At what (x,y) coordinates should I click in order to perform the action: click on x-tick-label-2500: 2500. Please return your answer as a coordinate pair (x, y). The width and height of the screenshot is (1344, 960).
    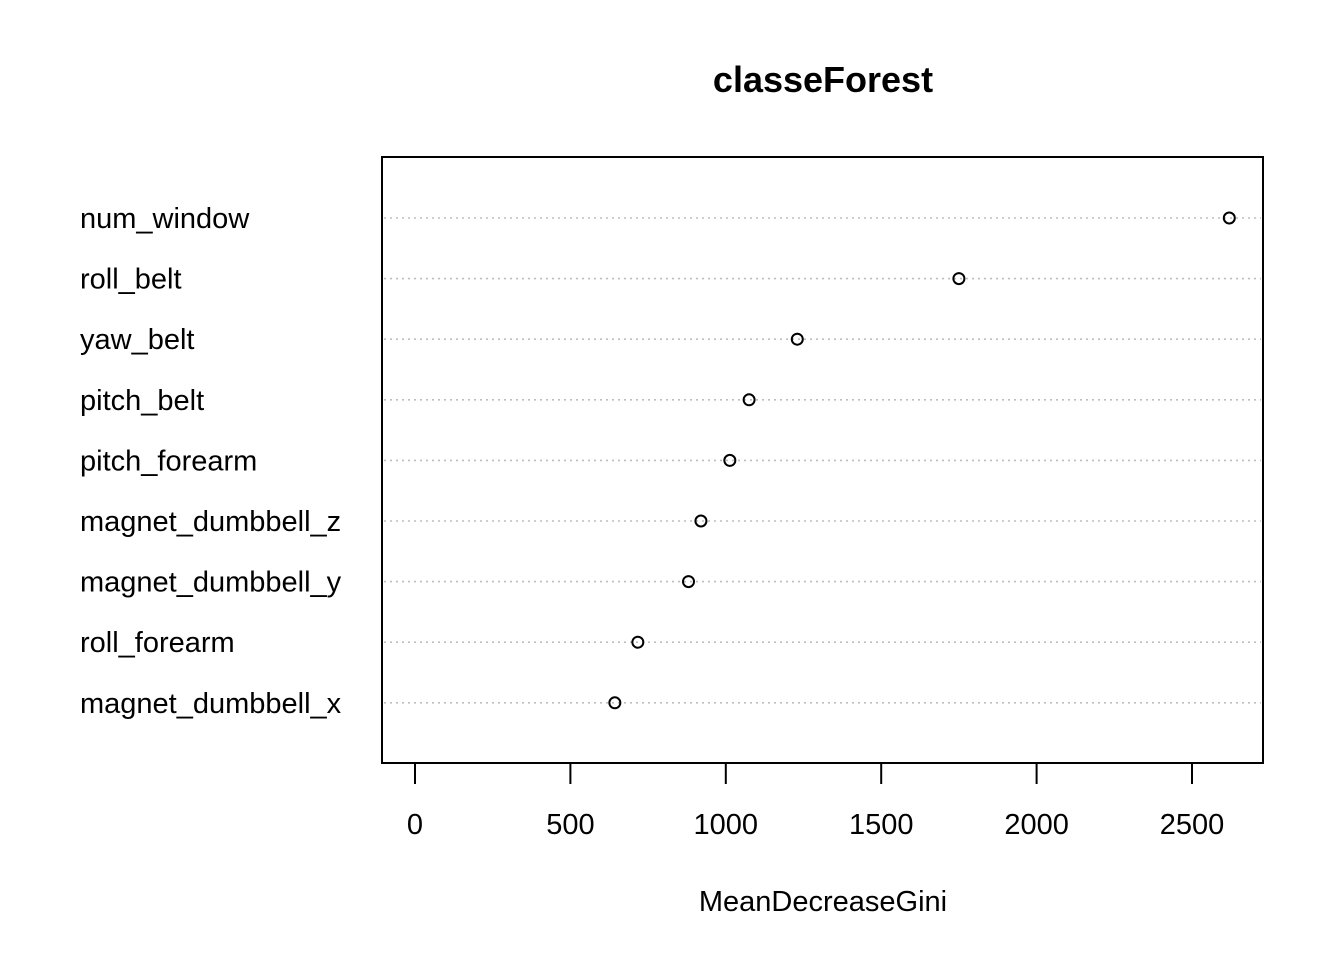
    Looking at the image, I should click on (1192, 825).